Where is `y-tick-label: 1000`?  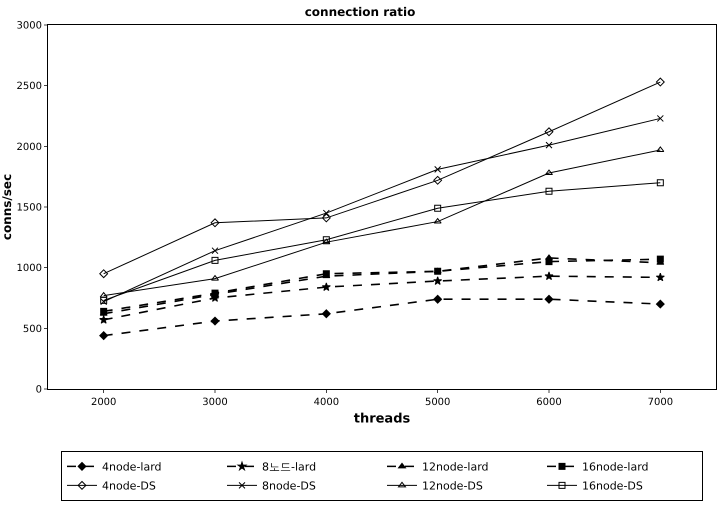 y-tick-label: 1000 is located at coordinates (29, 268).